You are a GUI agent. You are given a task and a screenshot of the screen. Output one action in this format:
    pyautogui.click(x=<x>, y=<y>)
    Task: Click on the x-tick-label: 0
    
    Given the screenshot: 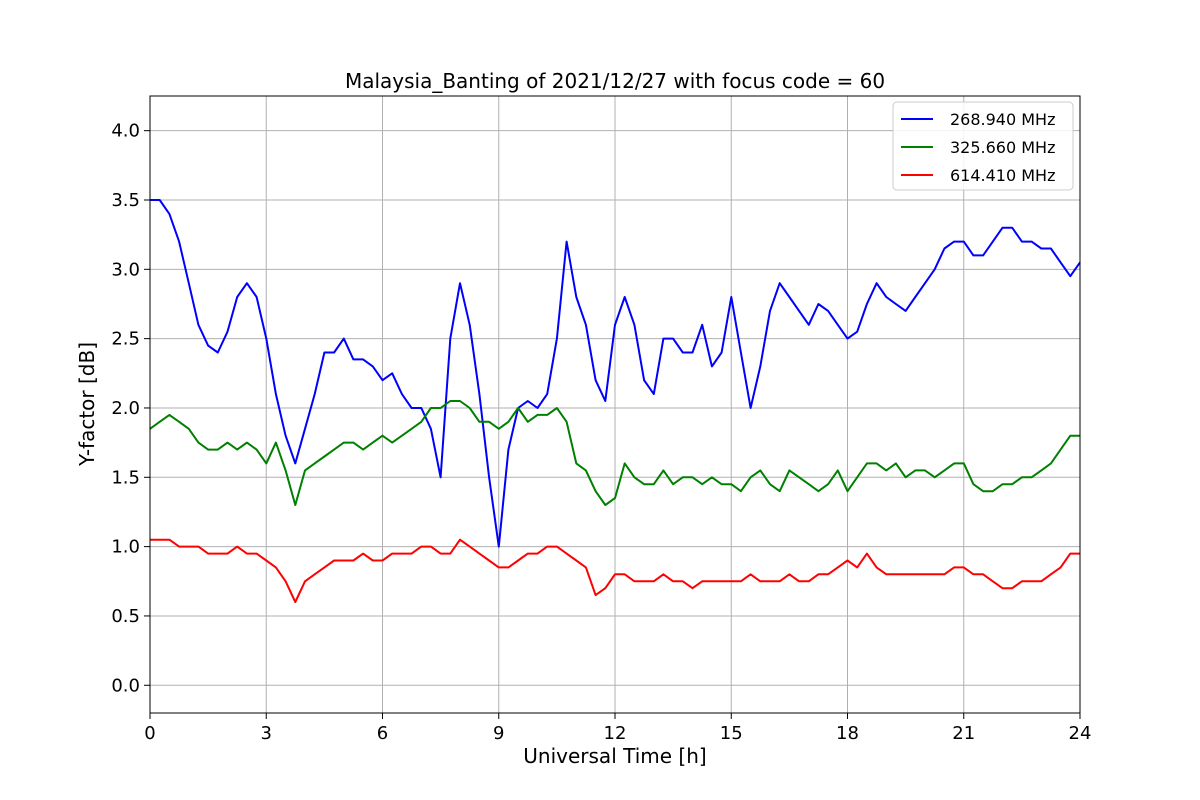 What is the action you would take?
    pyautogui.click(x=149, y=733)
    